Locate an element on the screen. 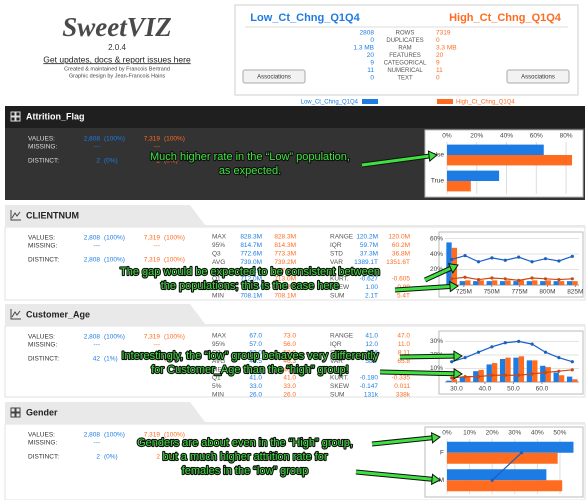 This screenshot has height=500, width=587. stat-left: 41.0 is located at coordinates (371, 336).